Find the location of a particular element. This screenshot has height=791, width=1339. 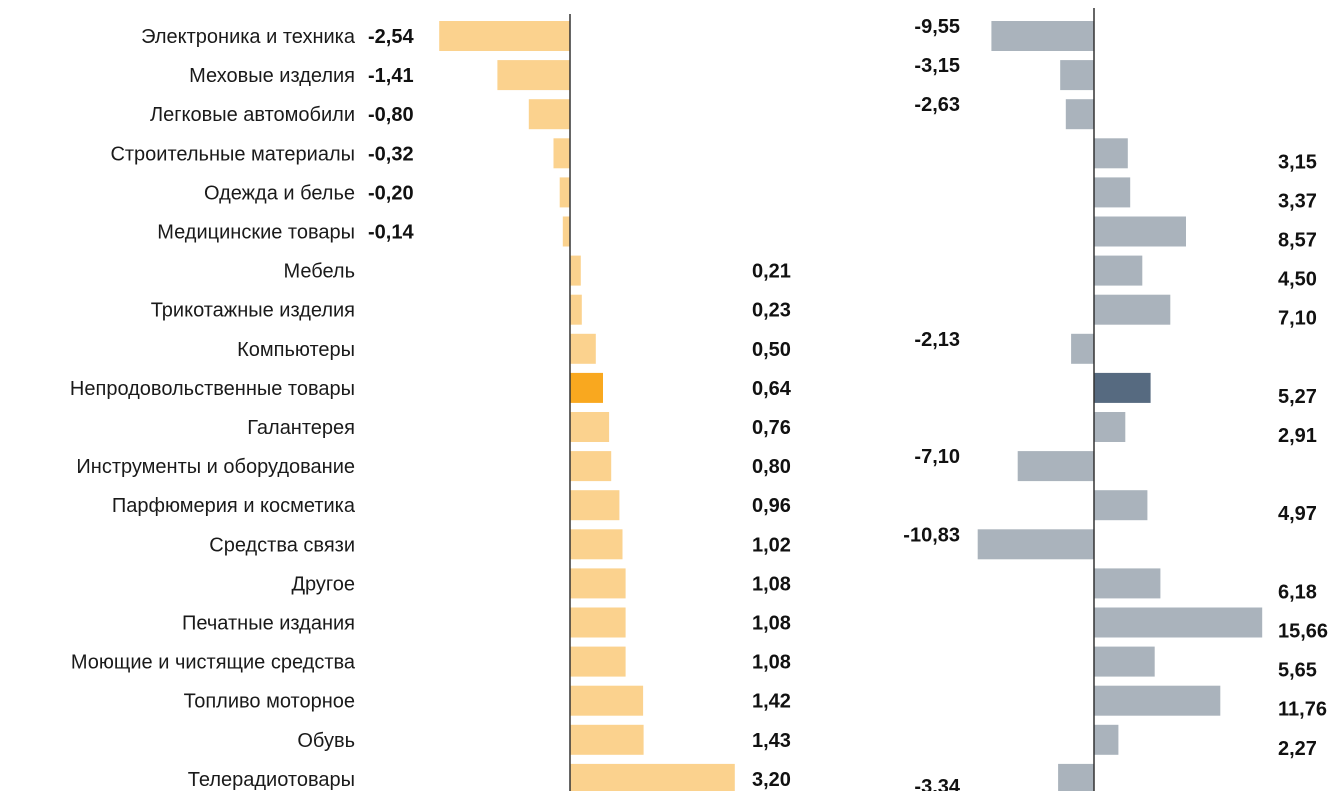

right-value-label: 3,37 is located at coordinates (1297, 201).